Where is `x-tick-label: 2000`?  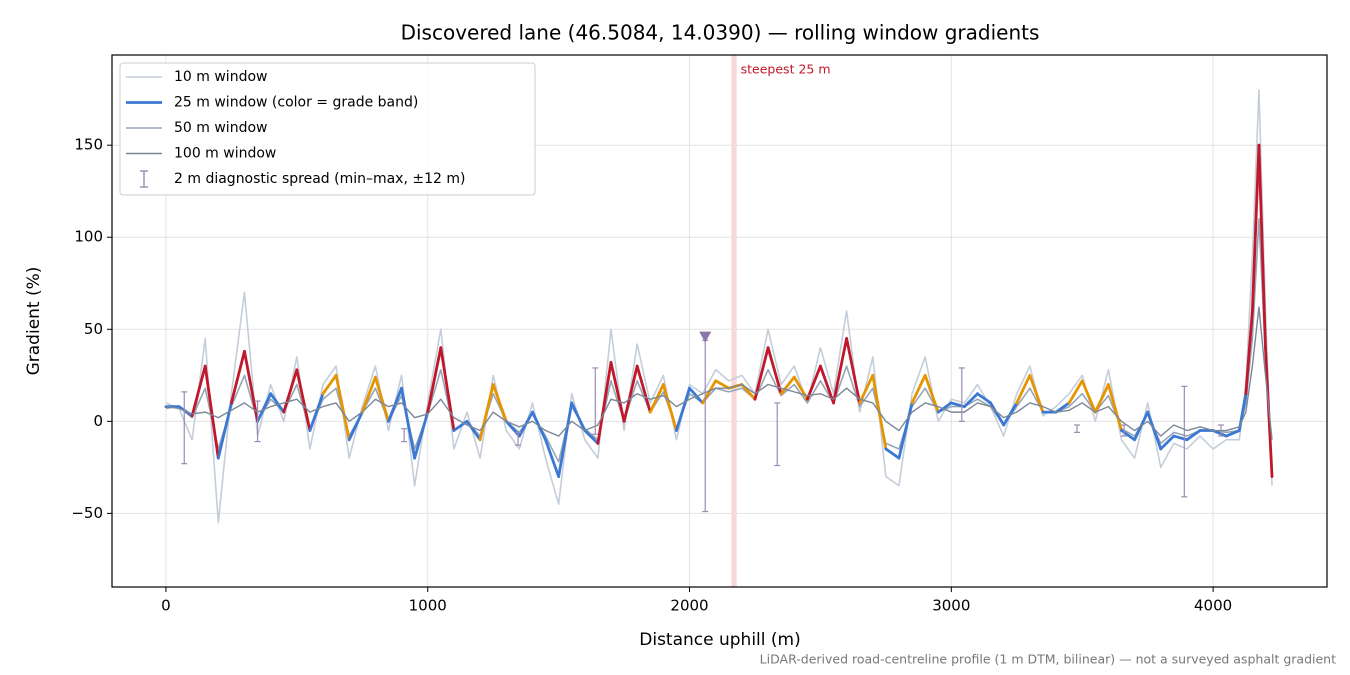 x-tick-label: 2000 is located at coordinates (689, 606).